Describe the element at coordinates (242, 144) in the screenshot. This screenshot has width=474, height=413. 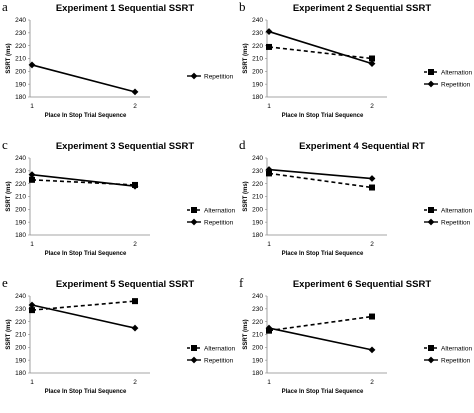
I see `panel-letter: d` at that location.